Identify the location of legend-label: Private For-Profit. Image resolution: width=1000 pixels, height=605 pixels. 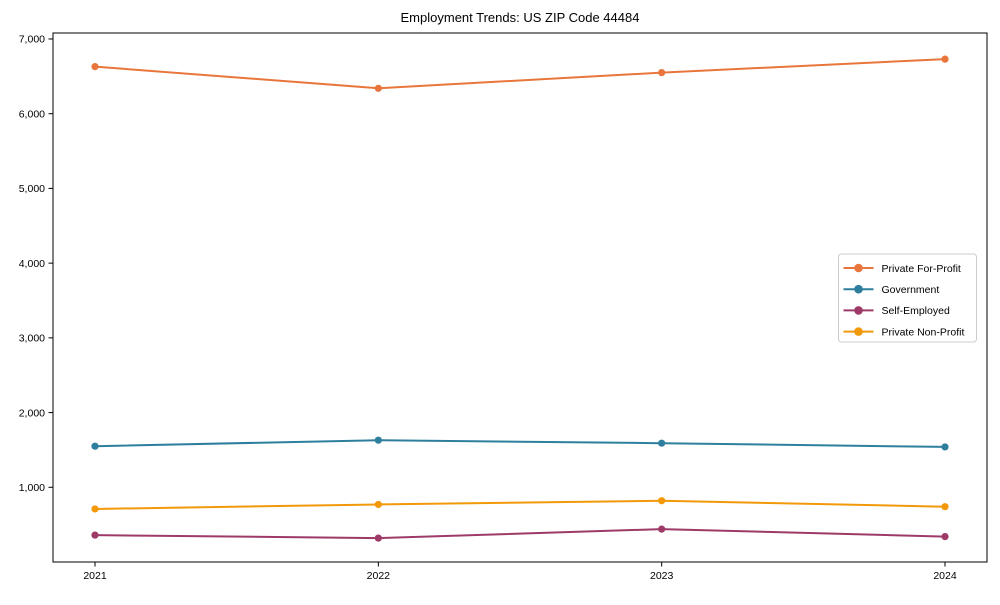
(921, 269).